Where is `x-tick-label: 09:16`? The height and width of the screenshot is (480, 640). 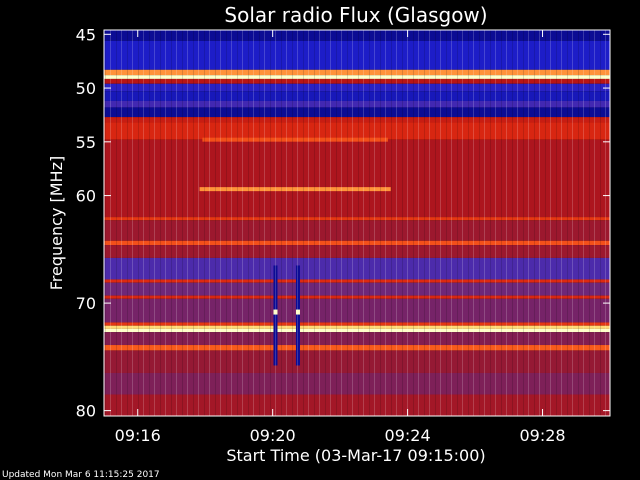
x-tick-label: 09:16 is located at coordinates (138, 435).